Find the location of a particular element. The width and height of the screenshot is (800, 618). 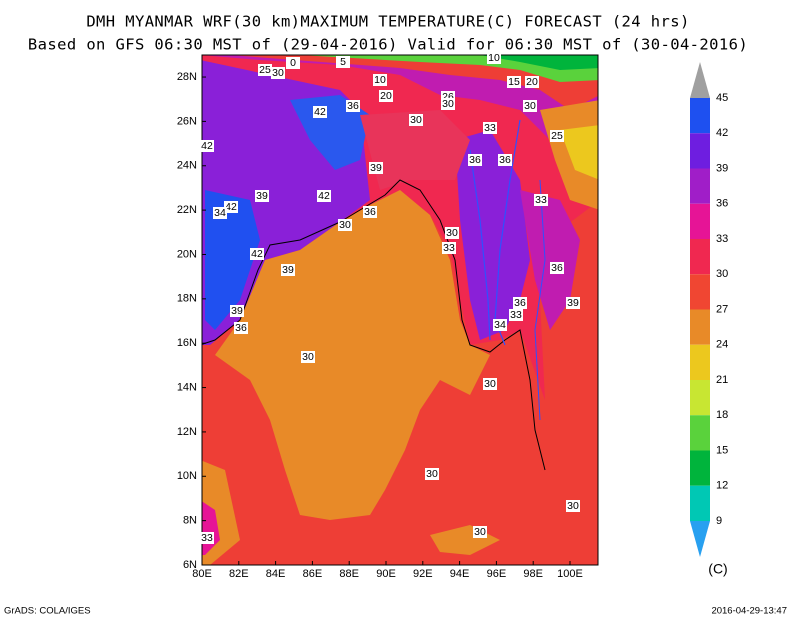

contour-label: 25 is located at coordinates (265, 70).